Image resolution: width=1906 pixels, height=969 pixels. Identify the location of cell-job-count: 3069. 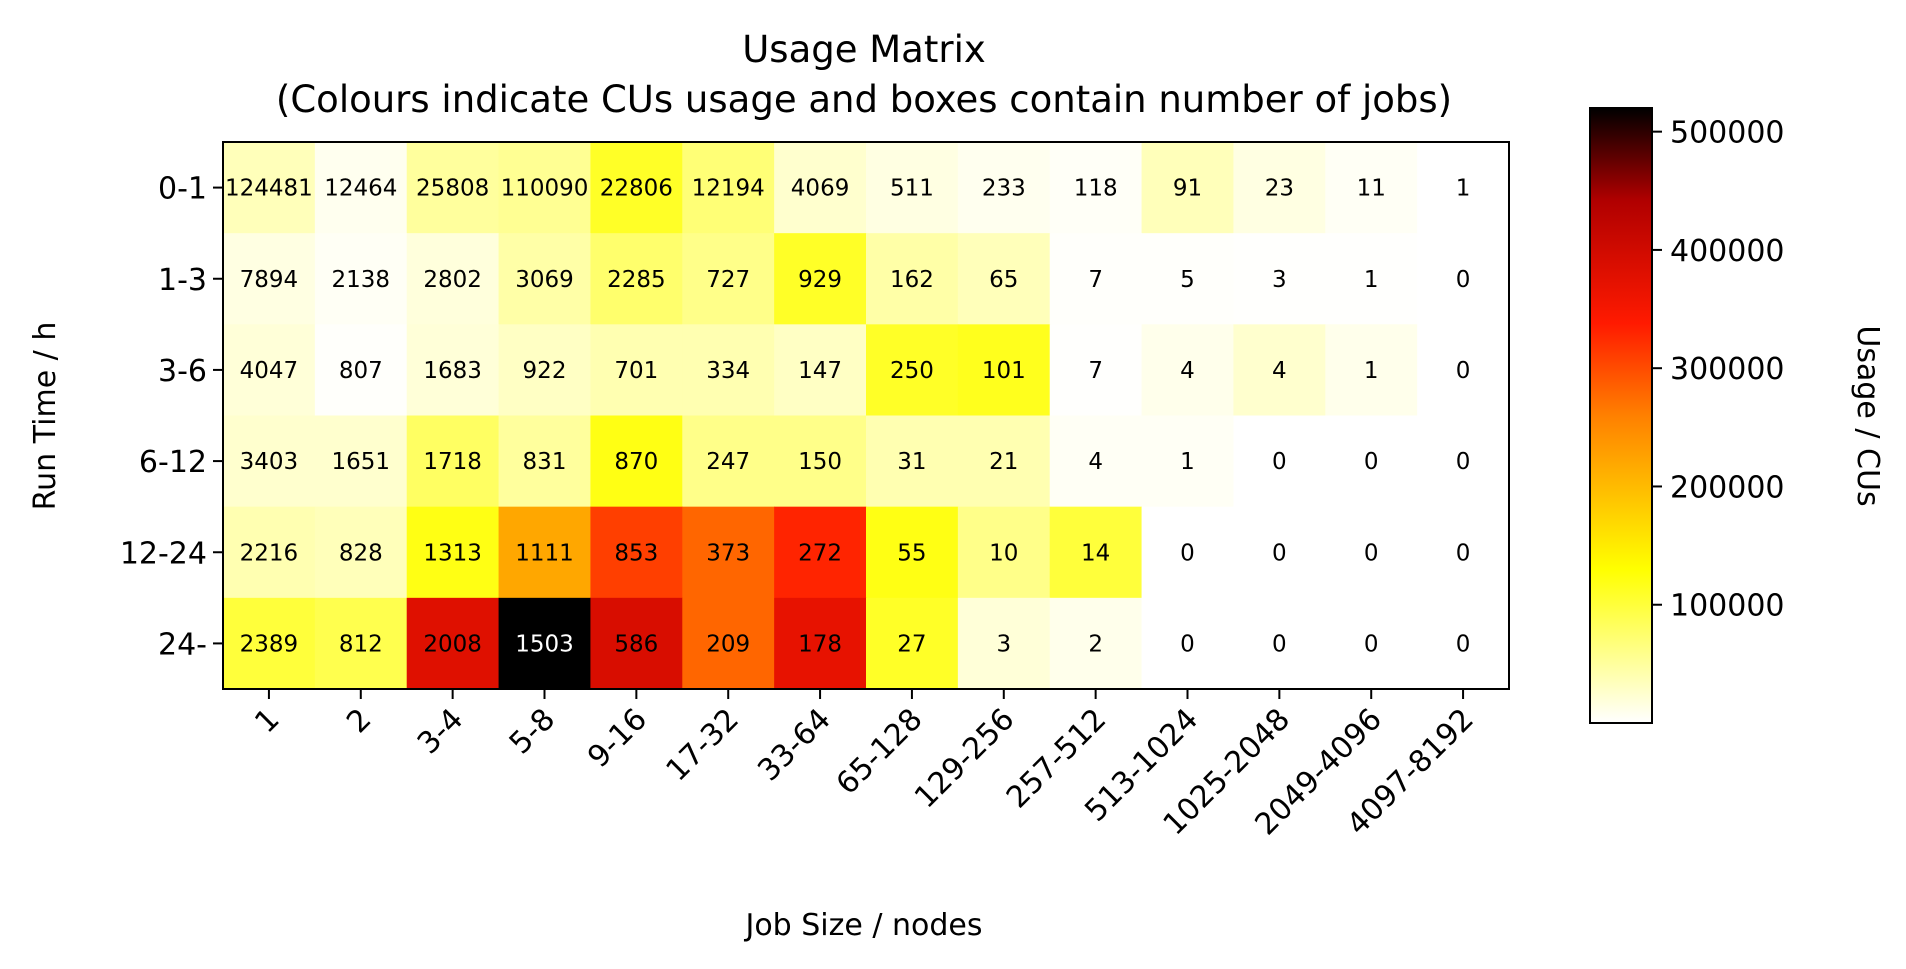
(544, 280).